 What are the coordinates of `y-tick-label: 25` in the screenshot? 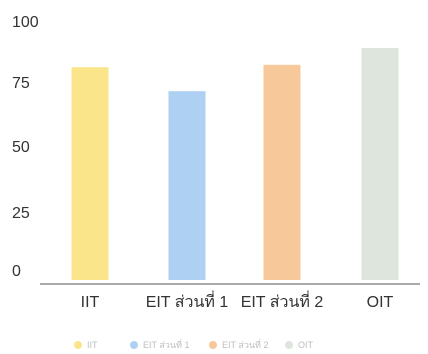 It's located at (21, 213).